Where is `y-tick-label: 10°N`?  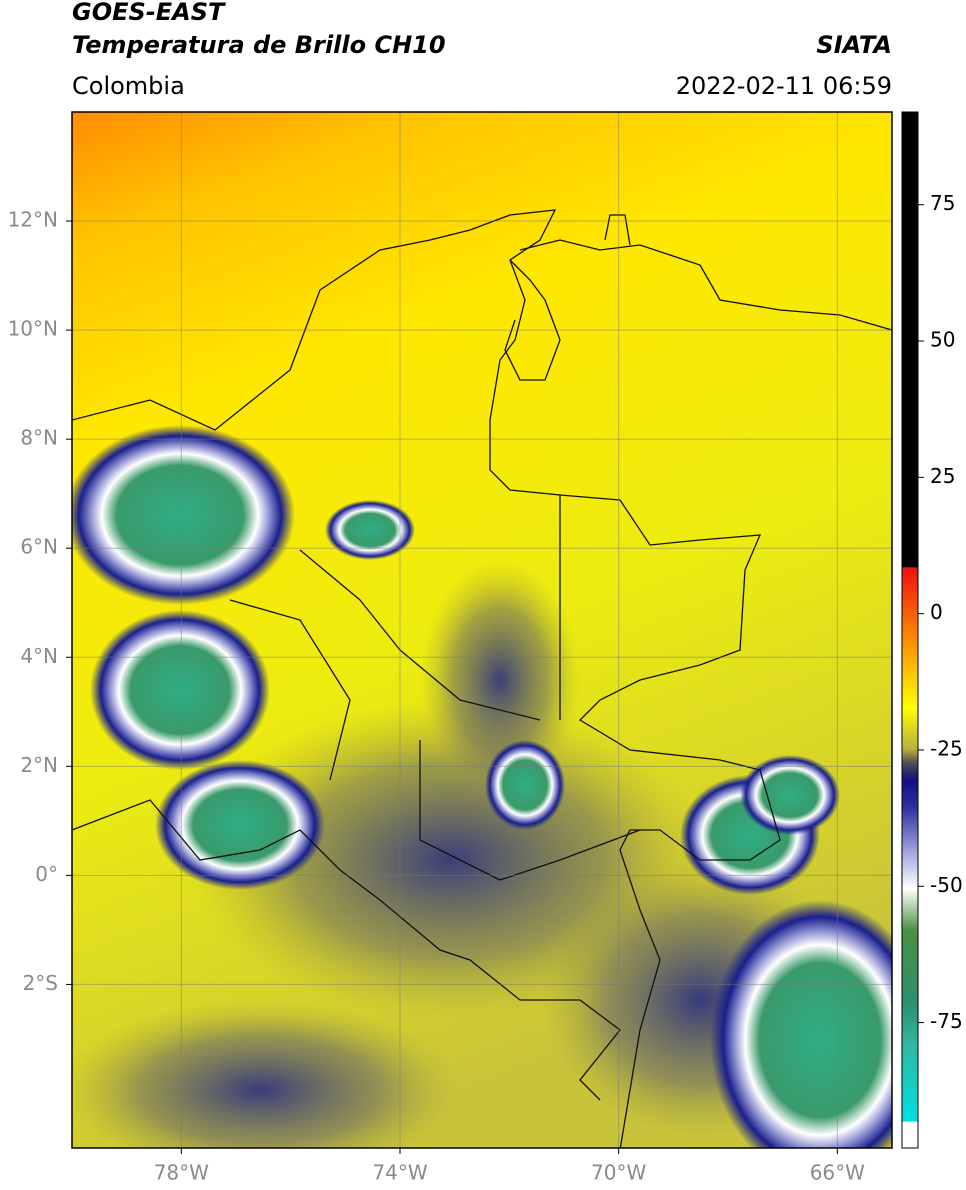
y-tick-label: 10°N is located at coordinates (33, 329).